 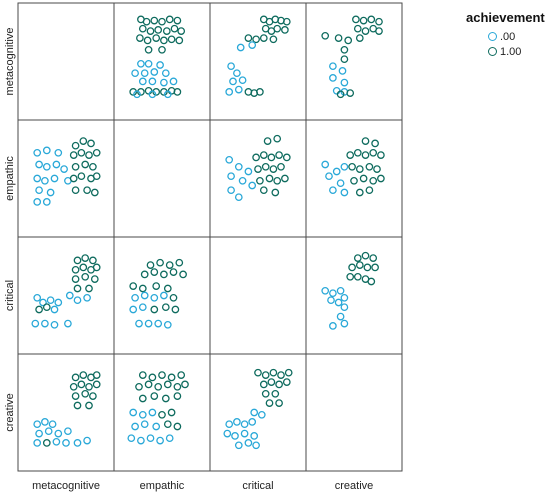 What do you see at coordinates (10, 412) in the screenshot?
I see `y-axis-label-creative: creative` at bounding box center [10, 412].